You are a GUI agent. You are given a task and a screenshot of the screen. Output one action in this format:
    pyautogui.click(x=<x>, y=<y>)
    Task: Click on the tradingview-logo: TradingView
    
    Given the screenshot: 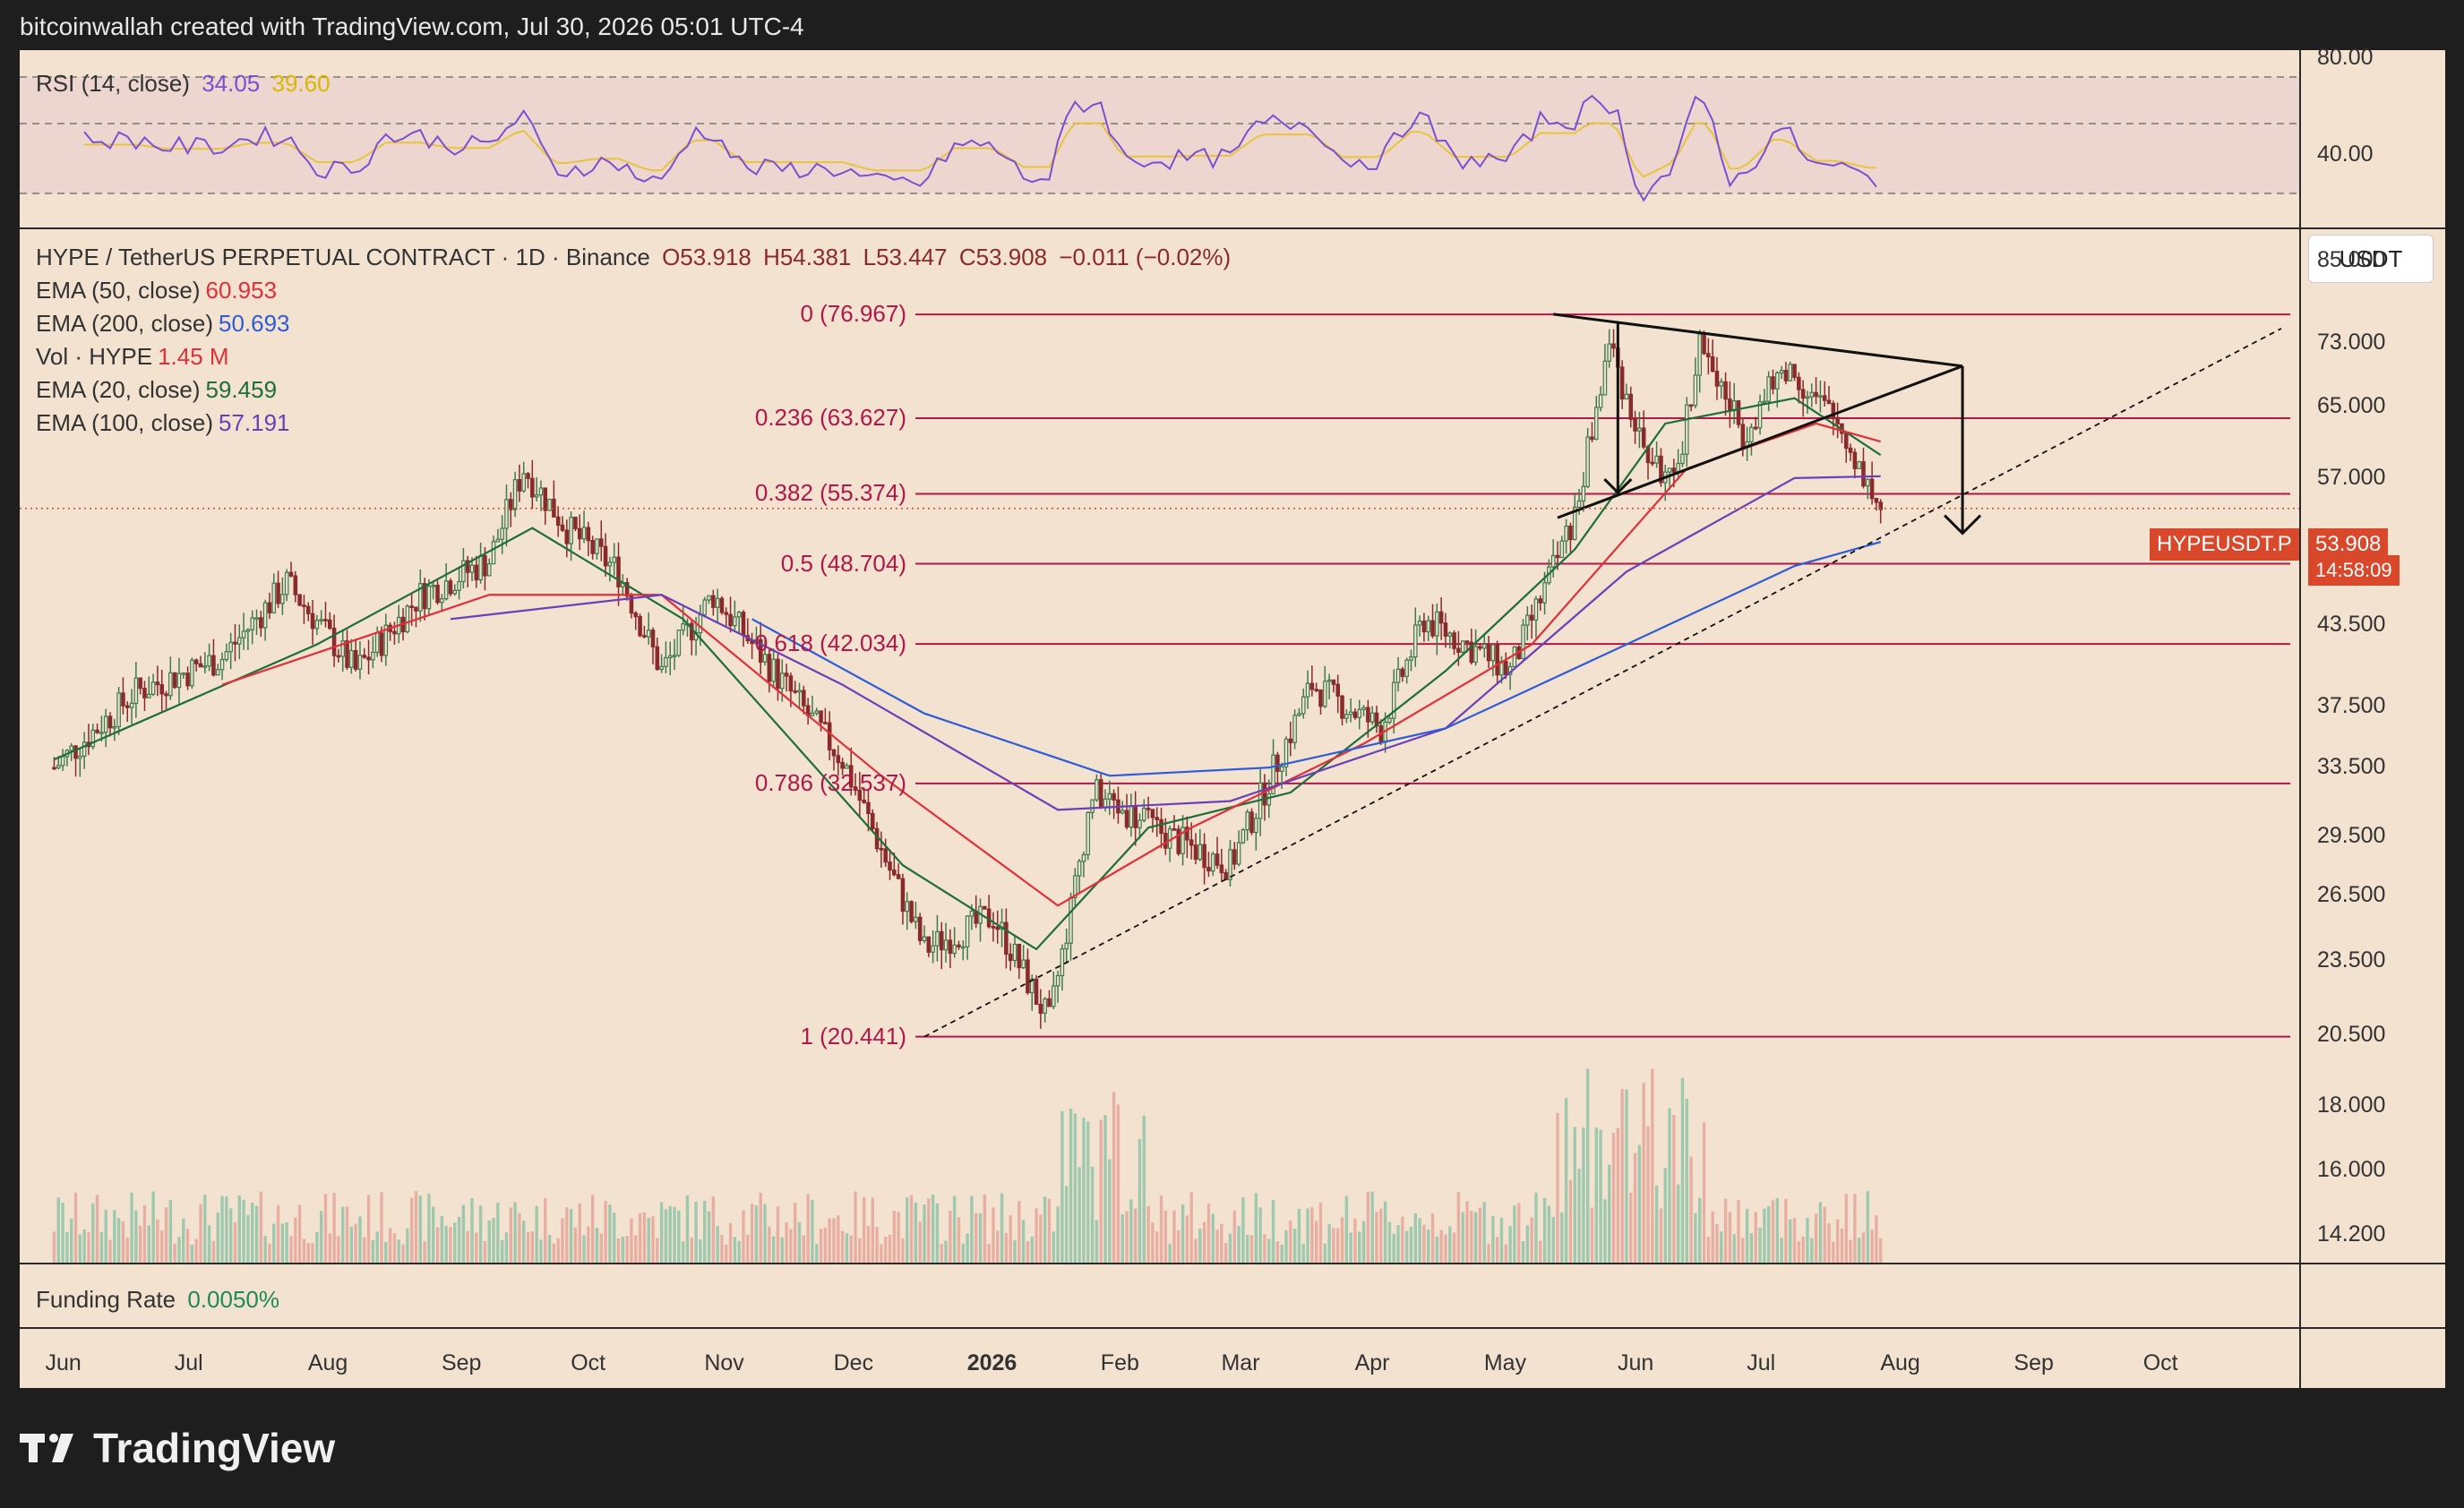 What is the action you would take?
    pyautogui.click(x=177, y=1448)
    